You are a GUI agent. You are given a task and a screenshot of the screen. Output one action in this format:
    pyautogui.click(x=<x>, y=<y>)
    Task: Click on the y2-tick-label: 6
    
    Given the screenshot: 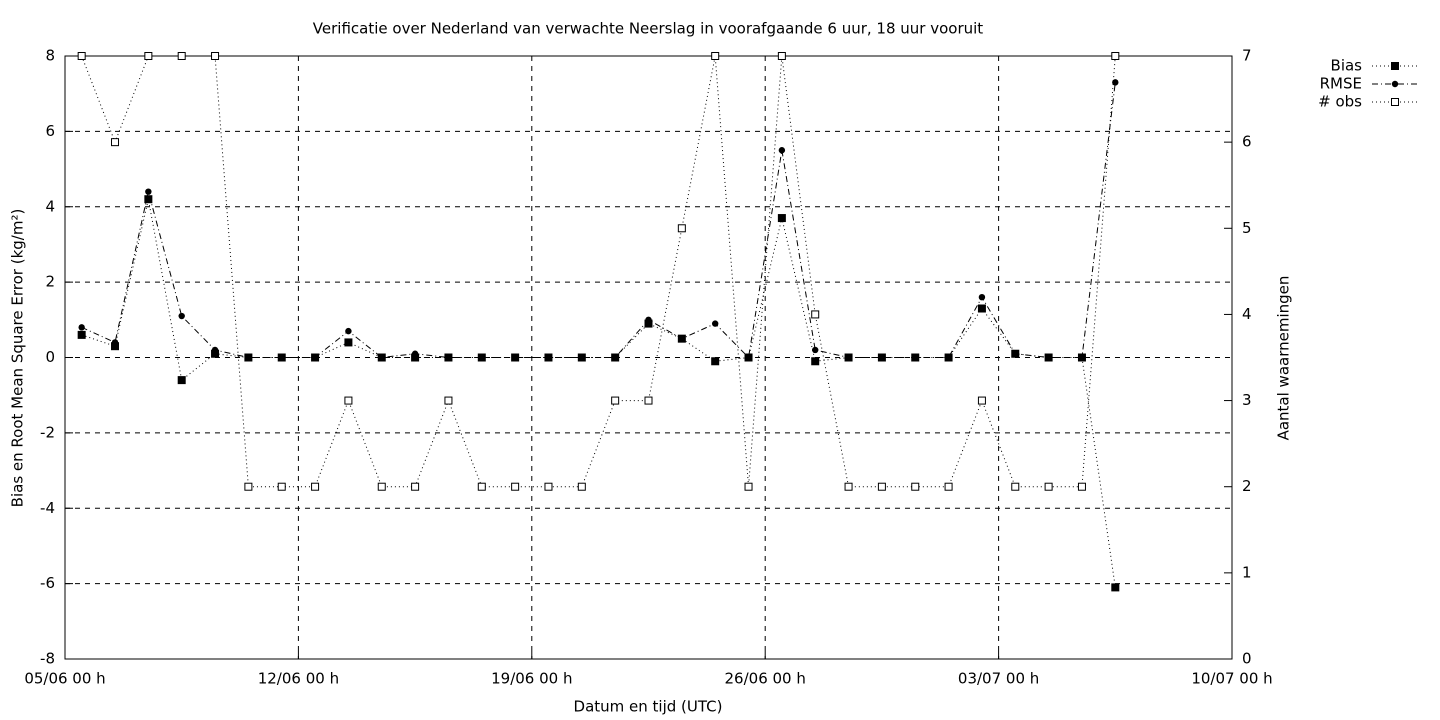 What is the action you would take?
    pyautogui.click(x=1247, y=142)
    